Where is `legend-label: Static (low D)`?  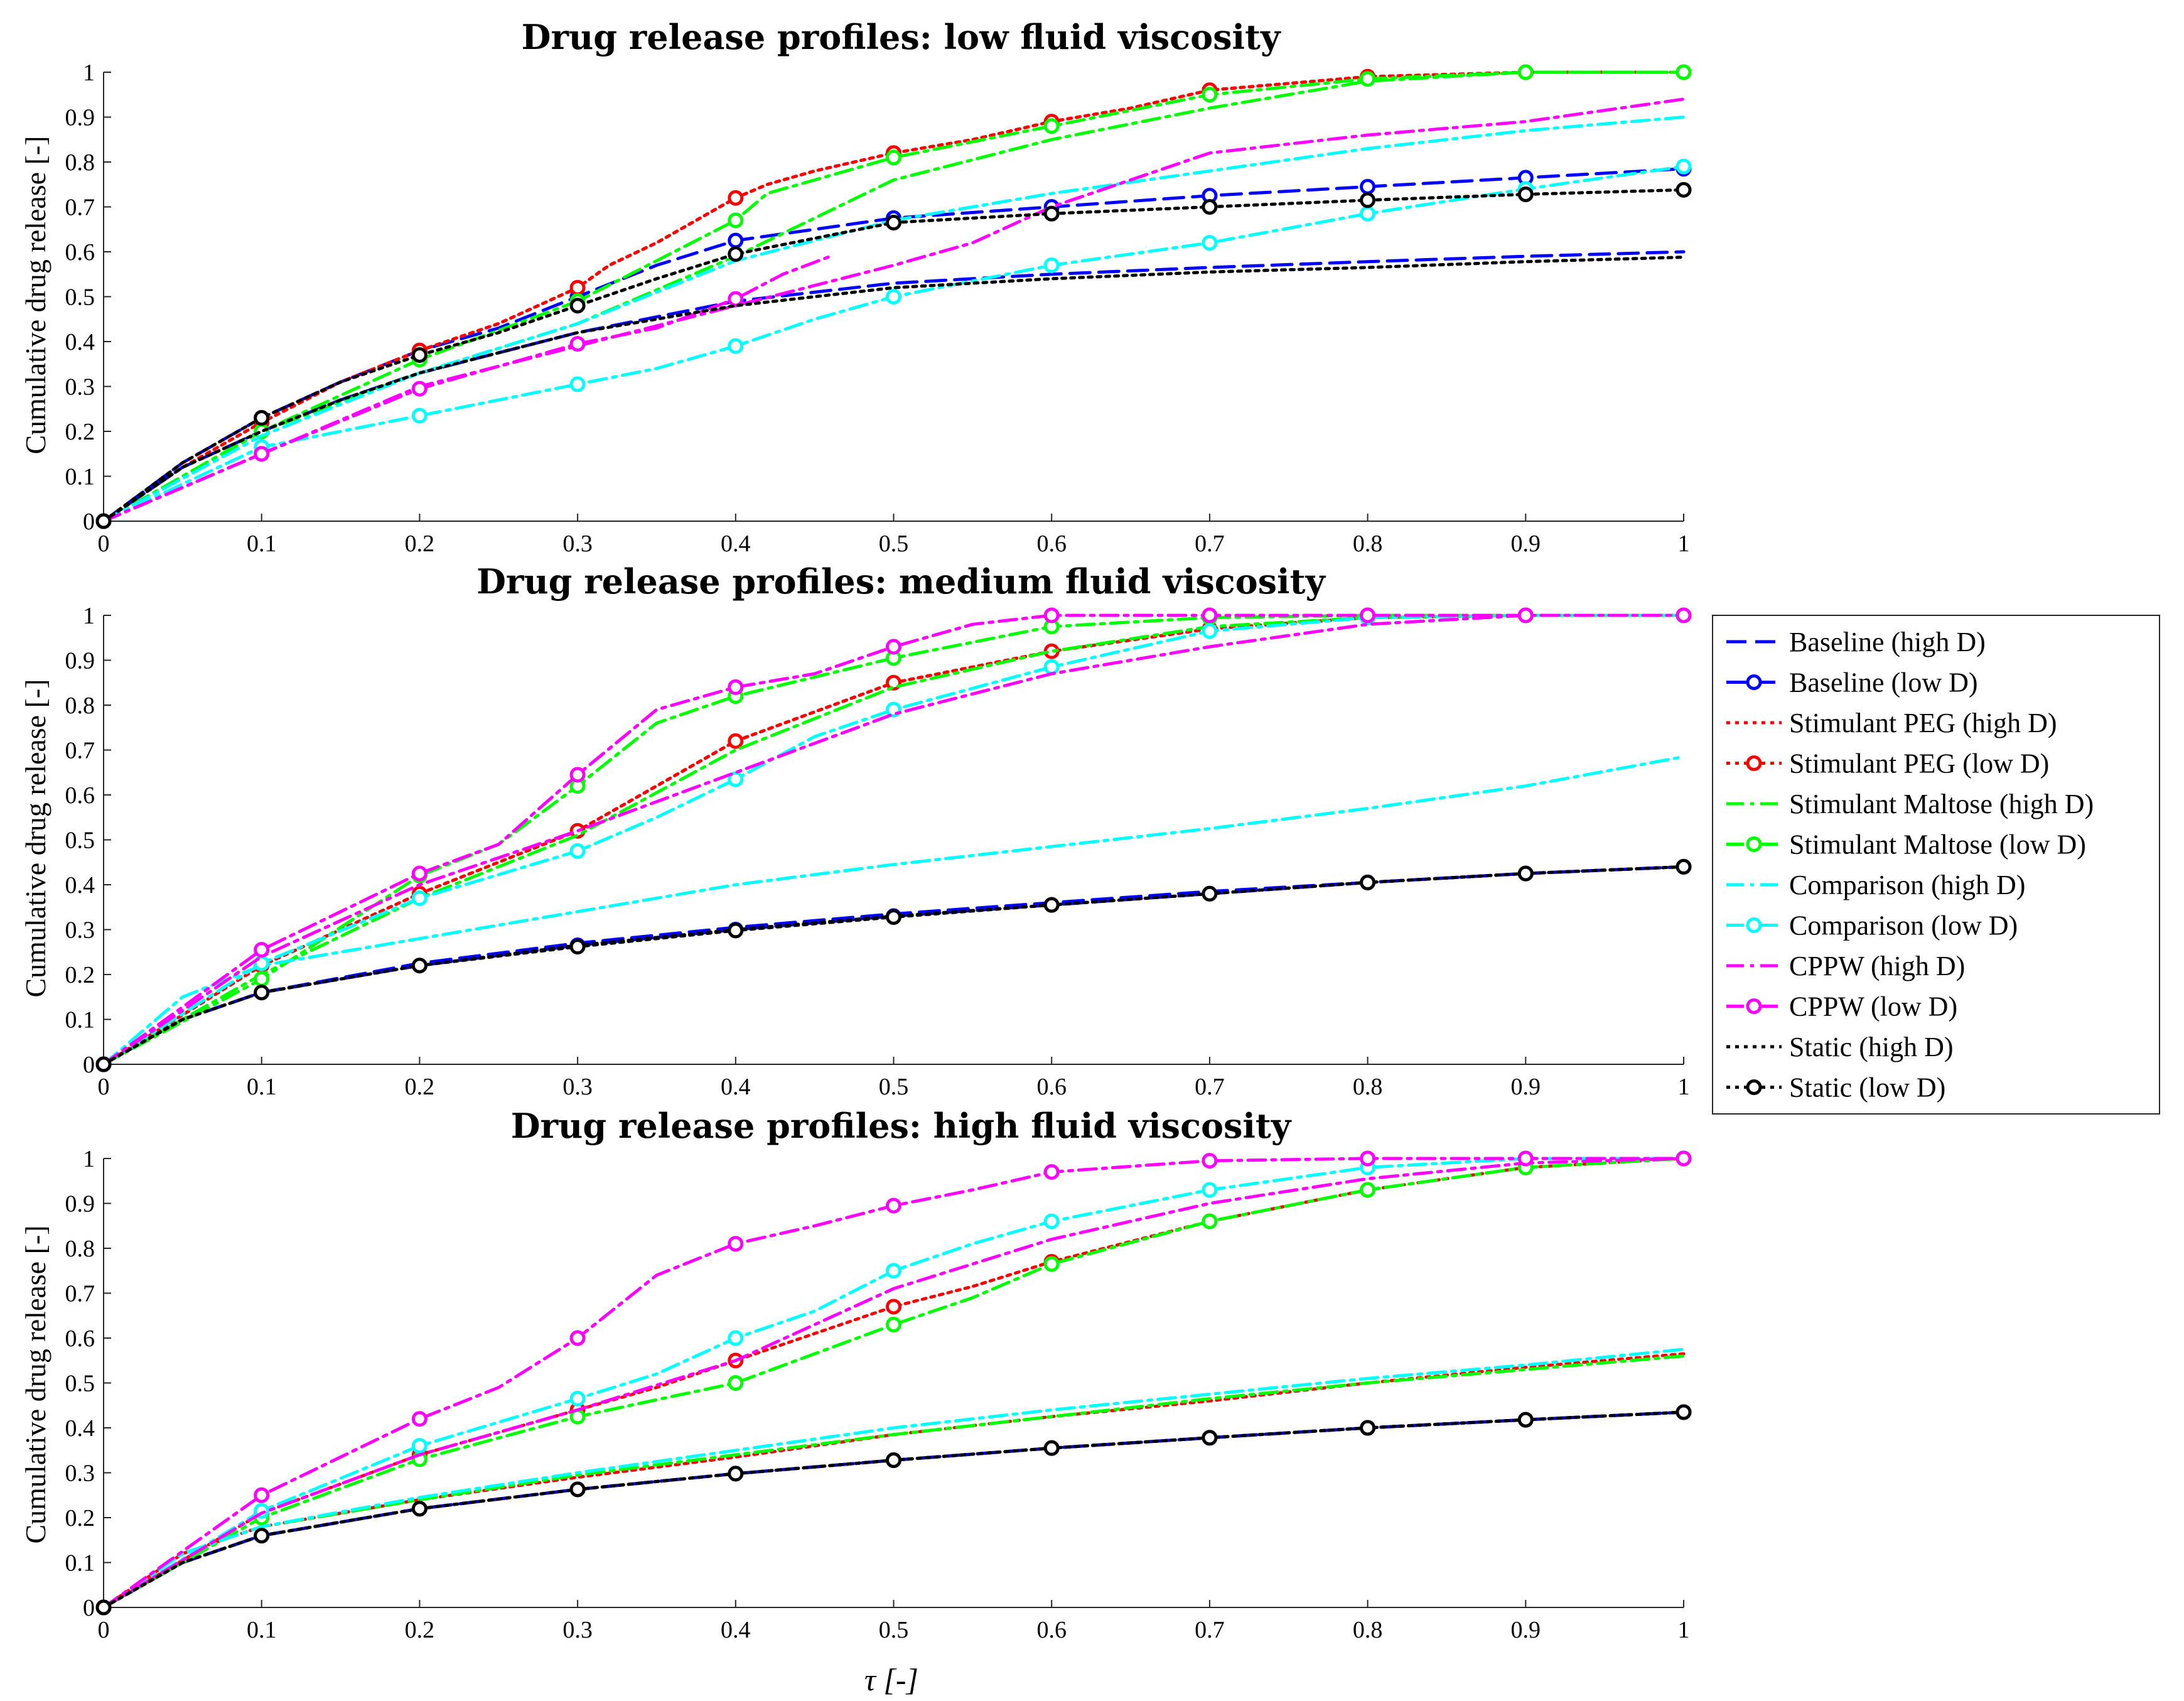 legend-label: Static (low D) is located at coordinates (1867, 1087).